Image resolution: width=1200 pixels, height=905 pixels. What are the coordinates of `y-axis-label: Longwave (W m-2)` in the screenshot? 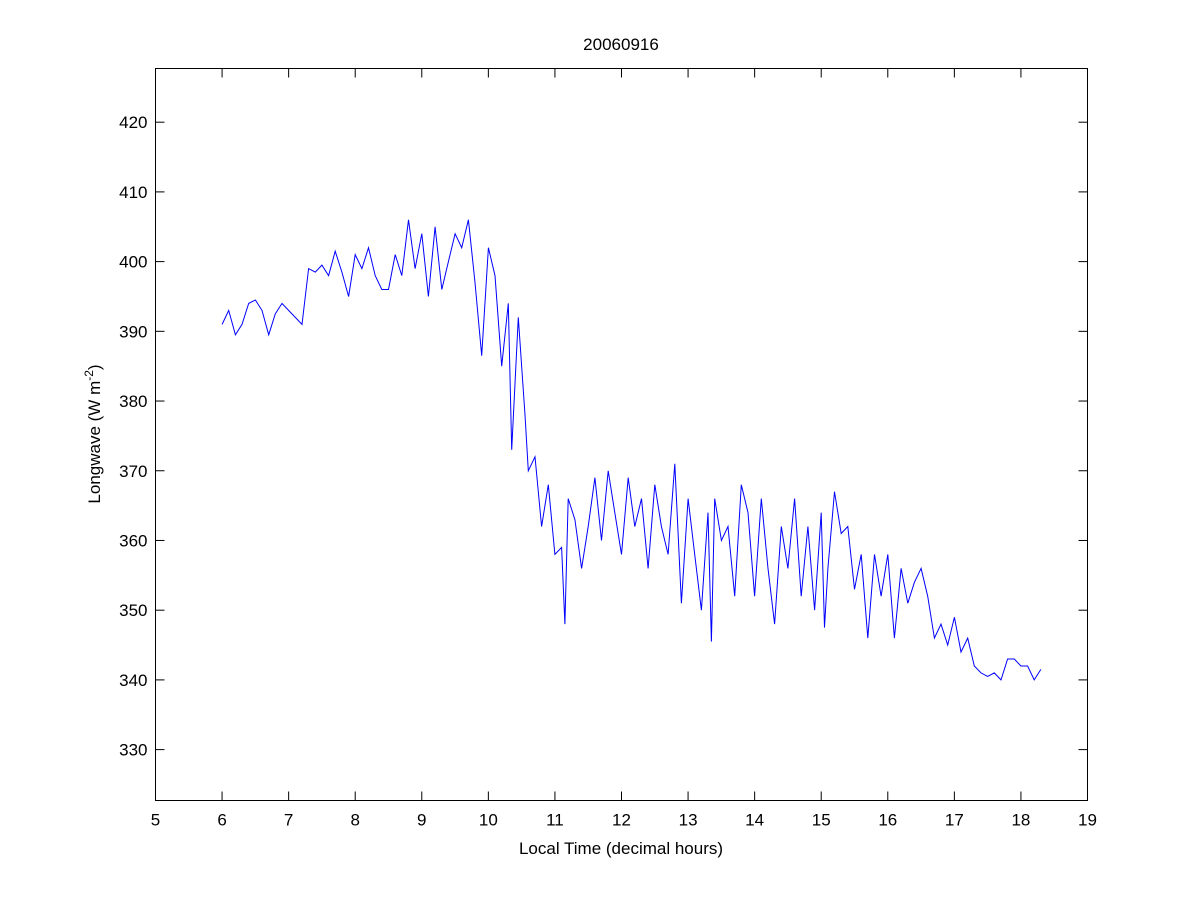 It's located at (93, 433).